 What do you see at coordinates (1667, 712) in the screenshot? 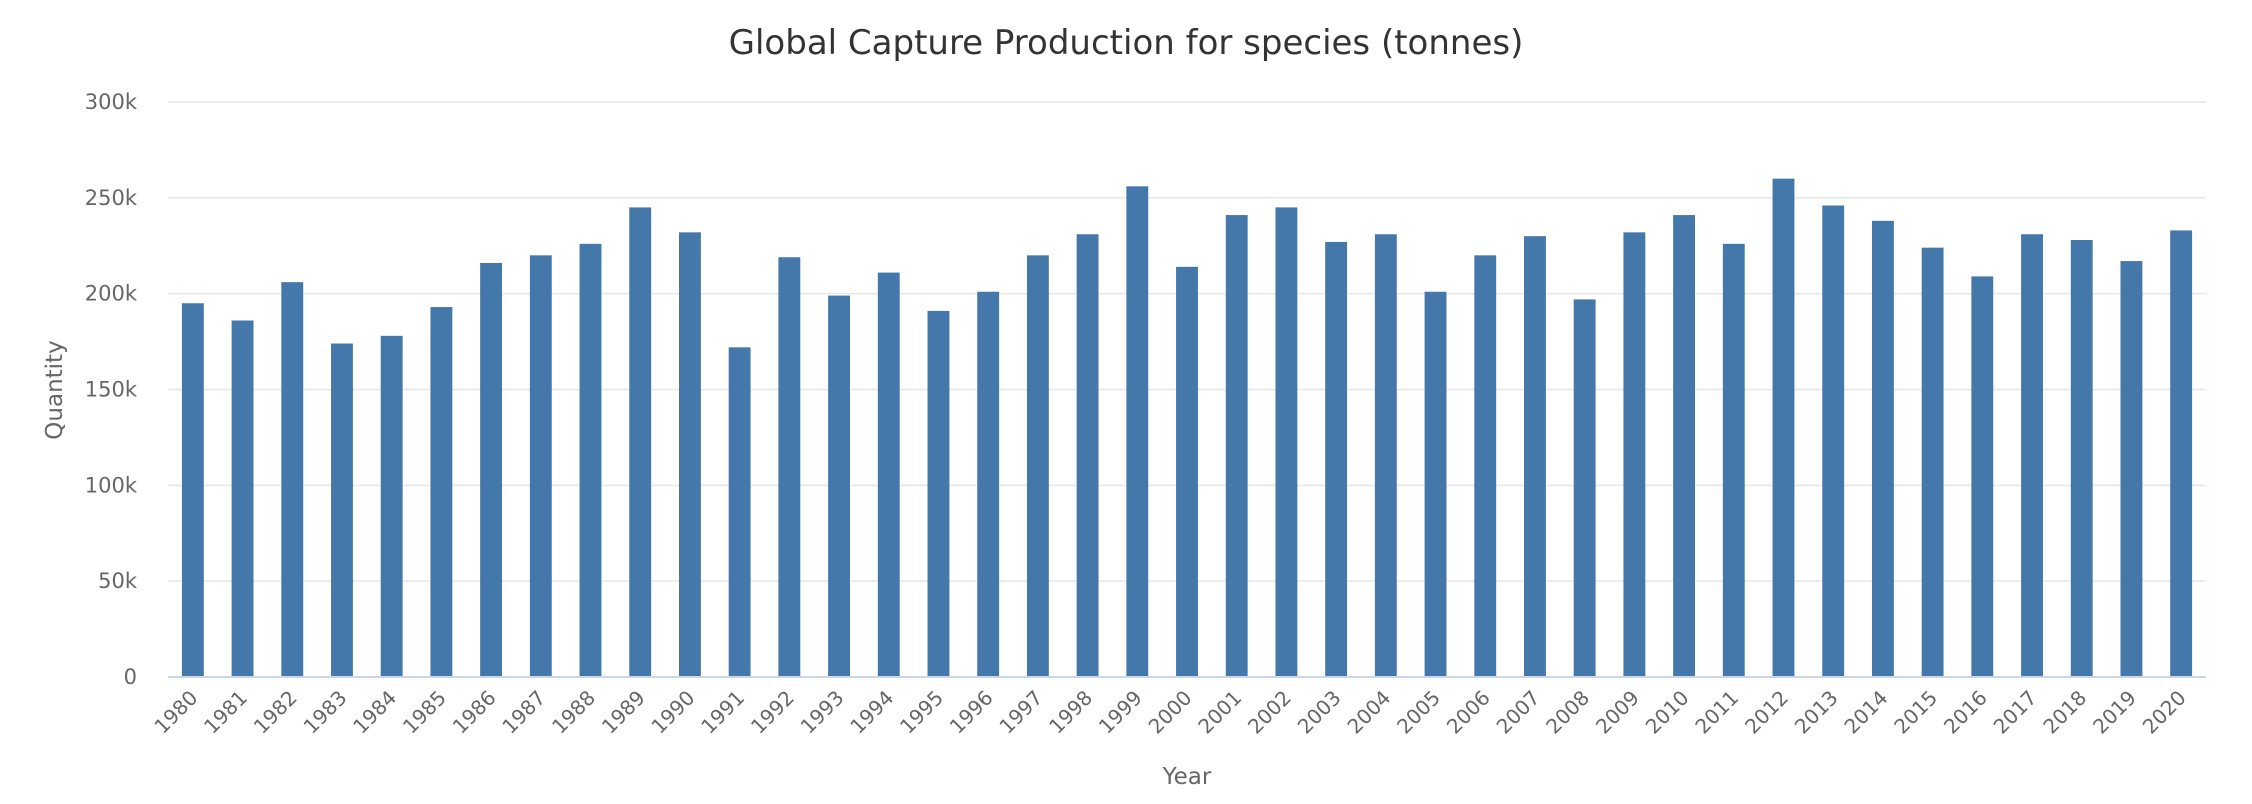
I see `x-tick-label: 2010` at bounding box center [1667, 712].